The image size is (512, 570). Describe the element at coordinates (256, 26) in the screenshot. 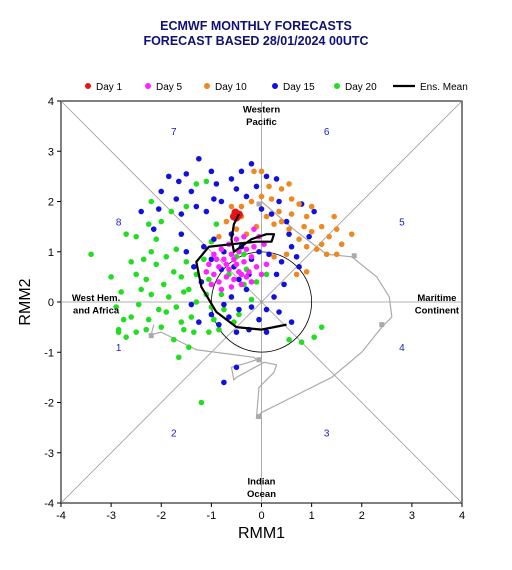

I see `chart-title-line-1: ECMWF MONTHLY FORECASTS` at that location.